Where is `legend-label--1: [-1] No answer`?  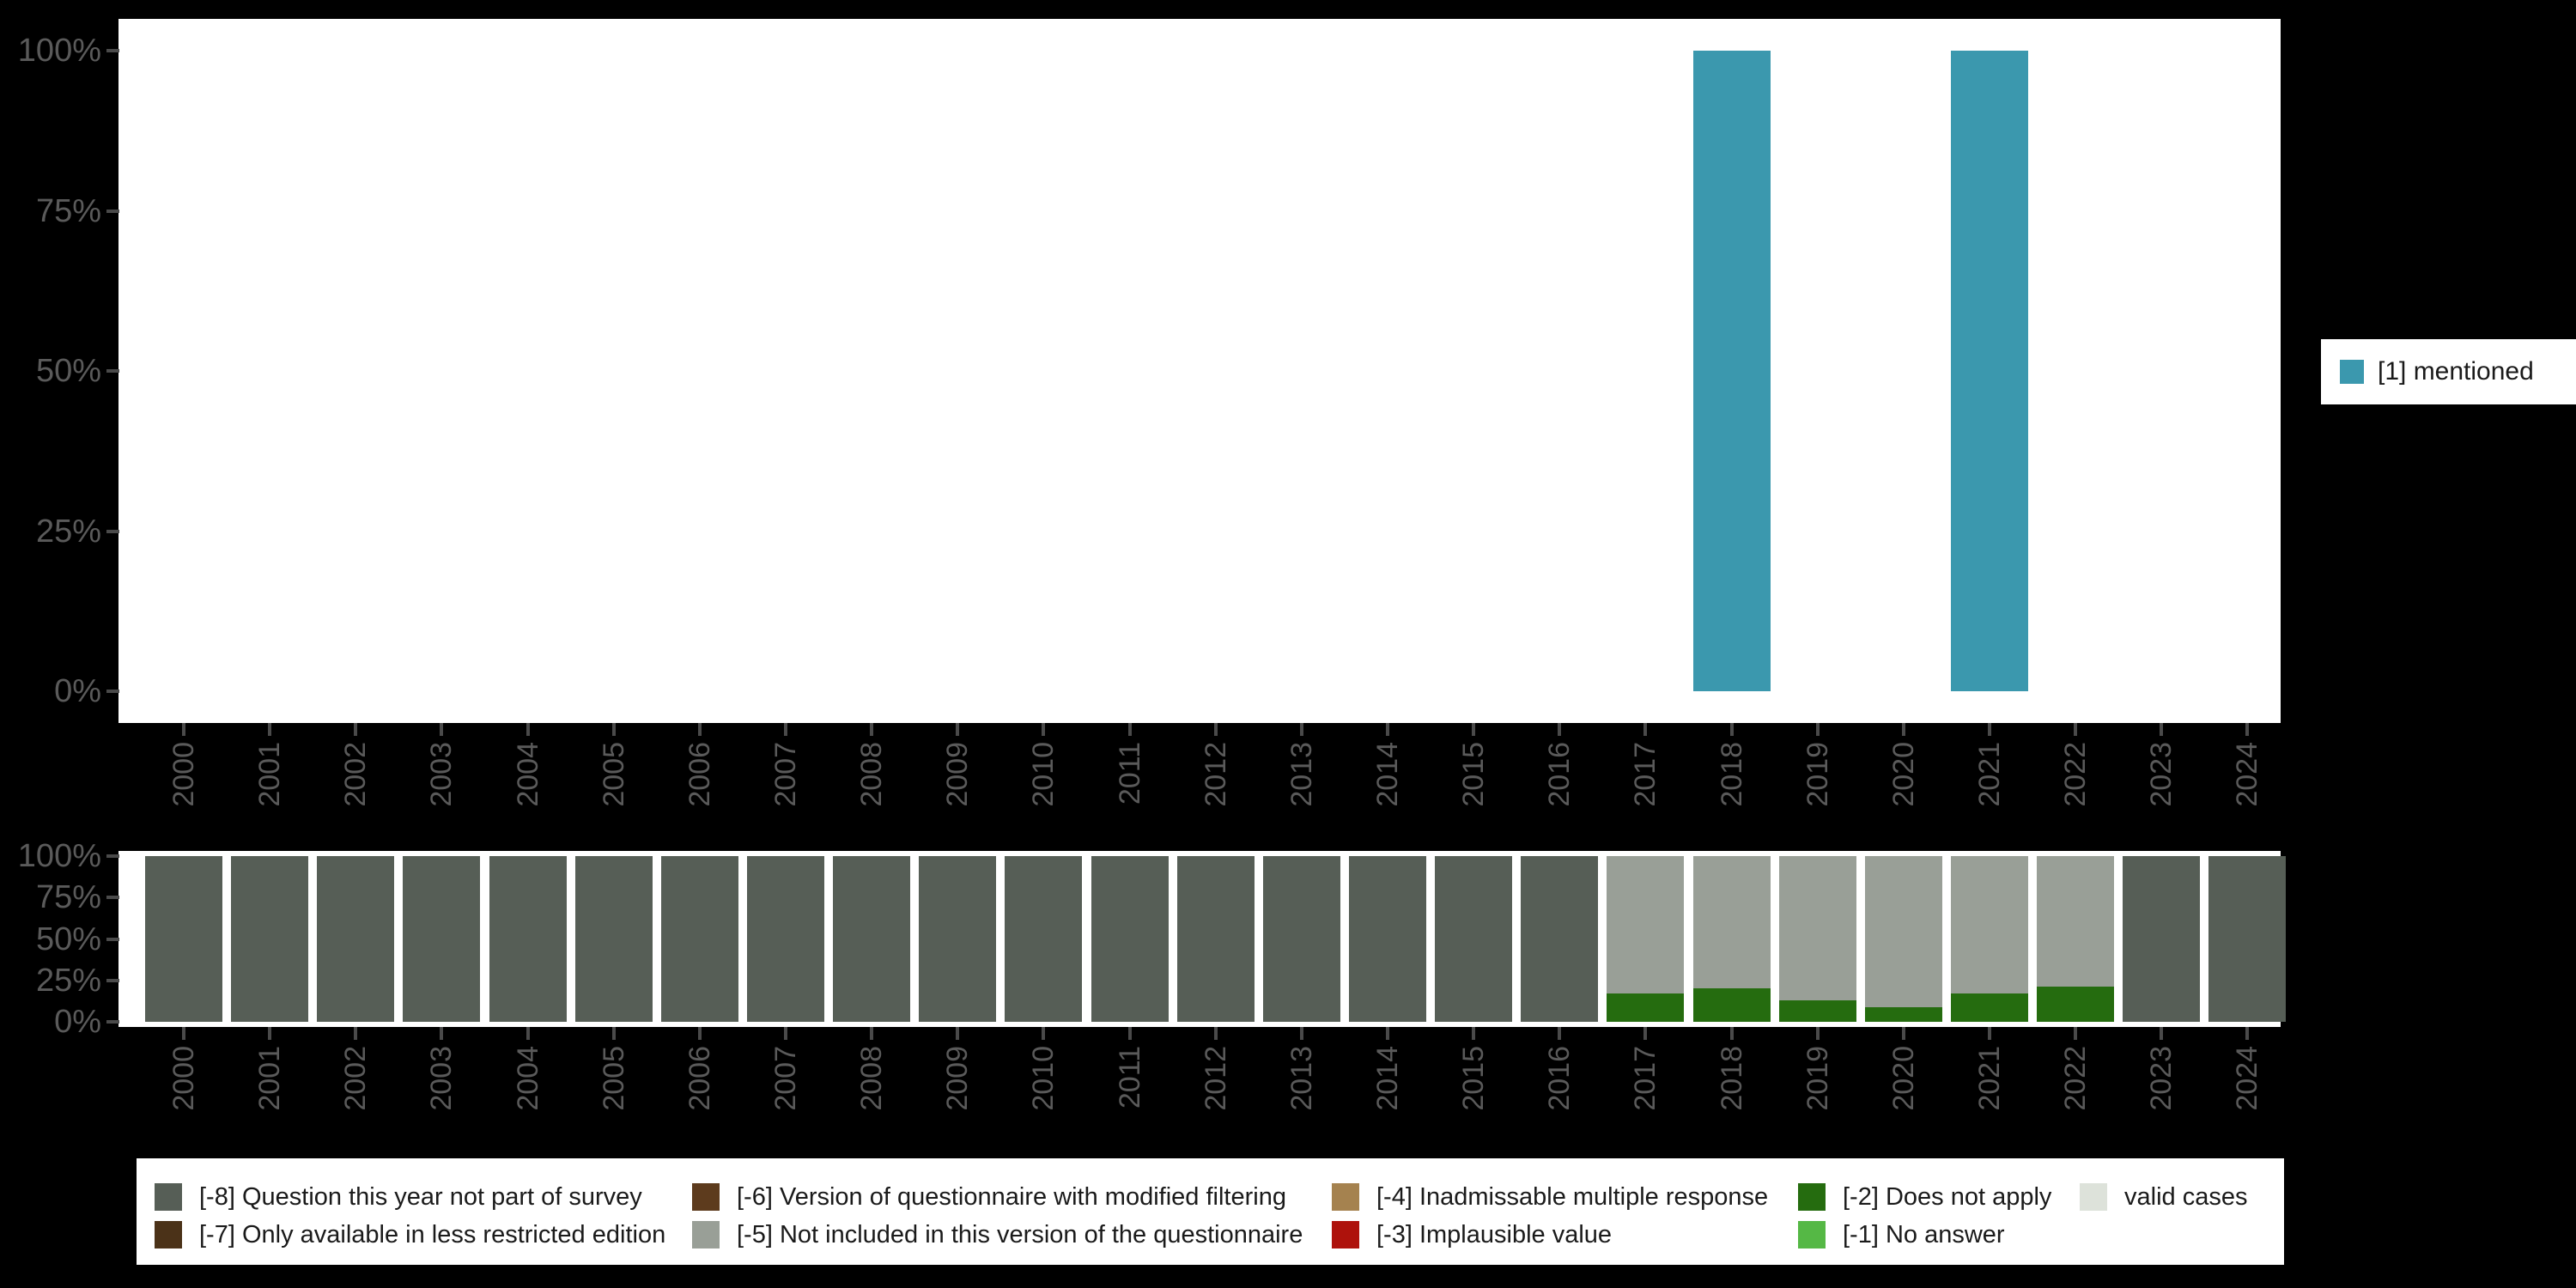 legend-label--1: [-1] No answer is located at coordinates (1924, 1235).